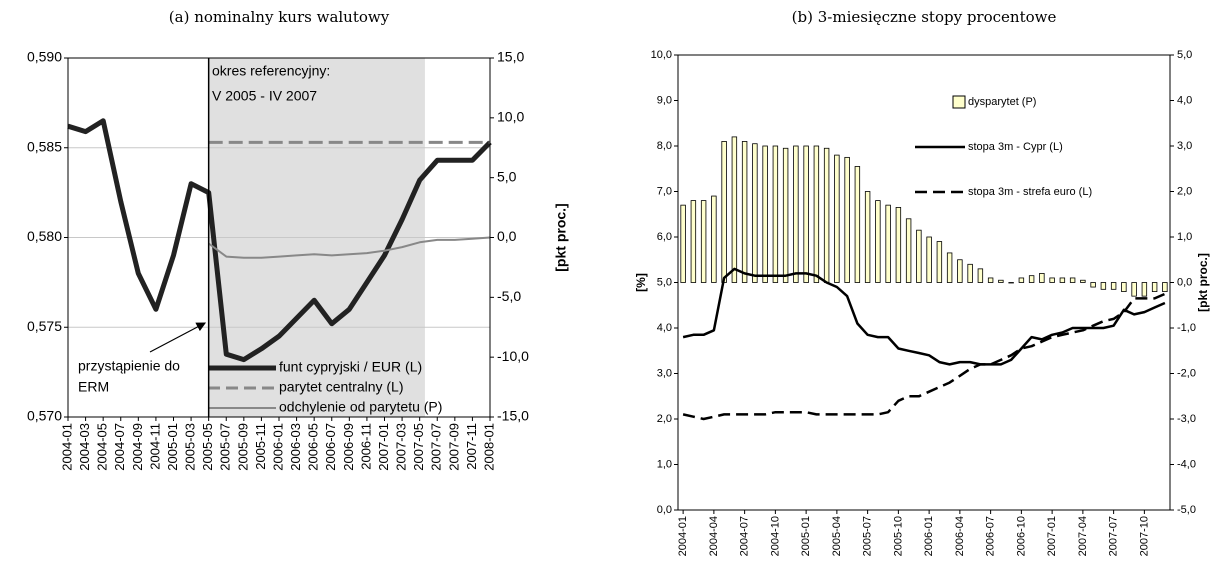 The image size is (1216, 575). I want to click on y-tick-label: 0,575, so click(44, 326).